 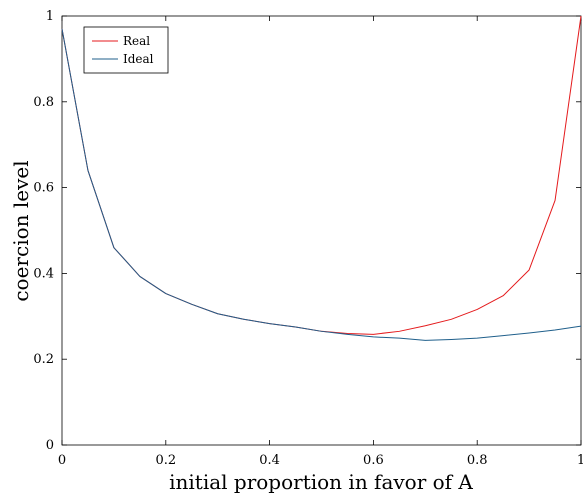 I want to click on x-axis-label: initial proportion in favor of A, so click(x=321, y=482).